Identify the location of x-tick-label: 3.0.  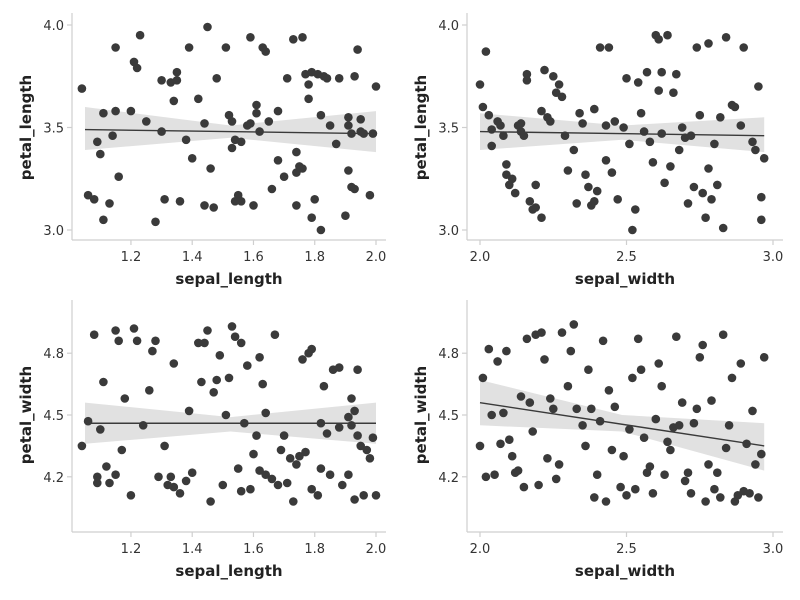
(773, 257).